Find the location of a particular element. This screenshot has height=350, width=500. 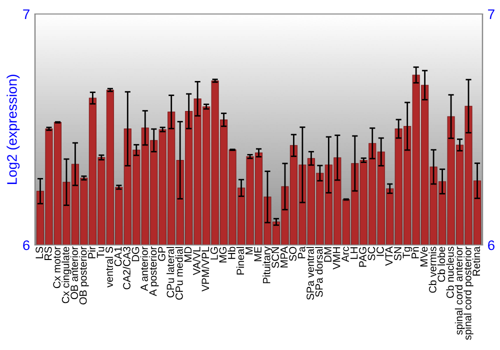

x-tick-label: Cx cingulate is located at coordinates (67, 275).